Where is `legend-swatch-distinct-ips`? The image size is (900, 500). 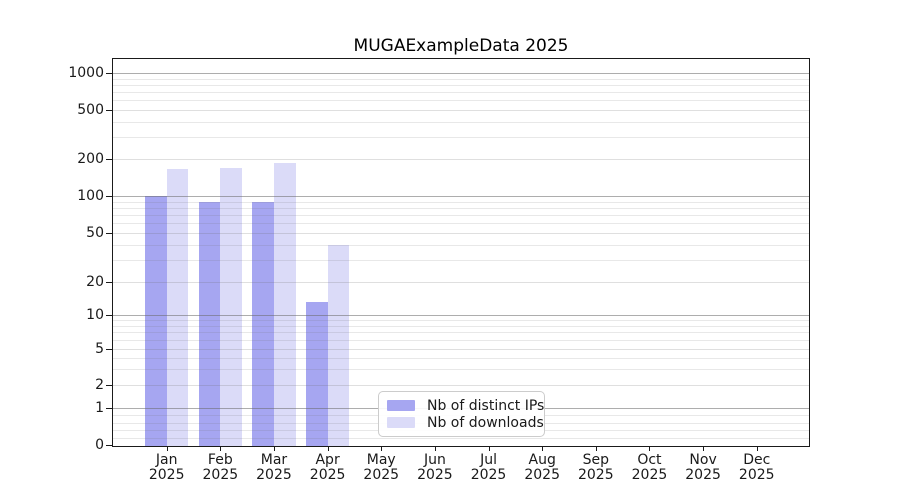
legend-swatch-distinct-ips is located at coordinates (401, 405).